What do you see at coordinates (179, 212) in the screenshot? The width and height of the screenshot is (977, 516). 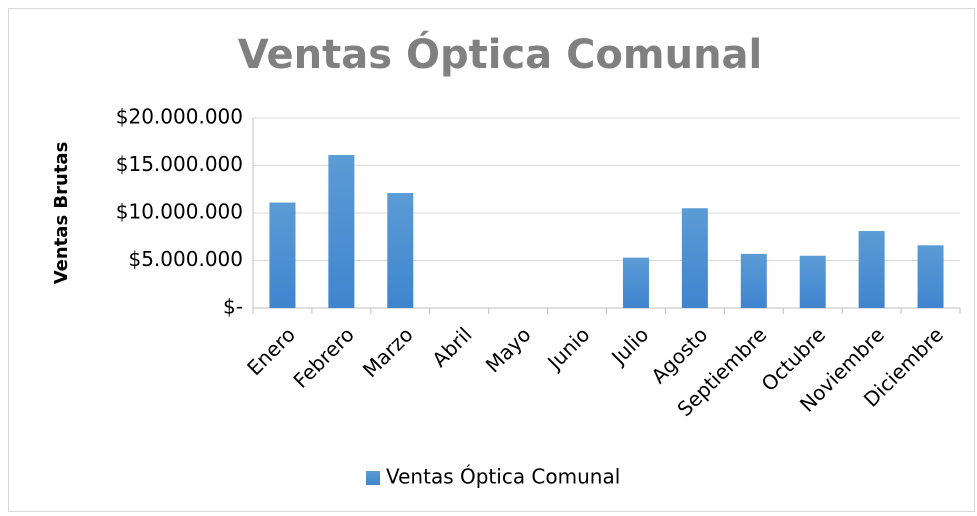 I see `y-tick-label: $10.000.000` at bounding box center [179, 212].